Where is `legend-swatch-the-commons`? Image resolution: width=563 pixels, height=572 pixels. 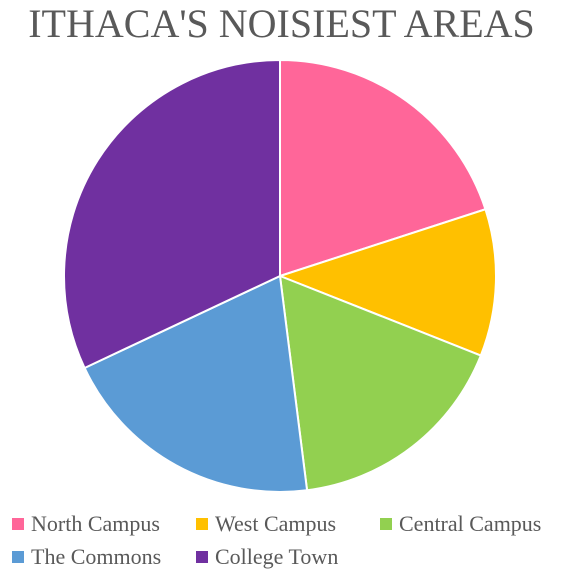 legend-swatch-the-commons is located at coordinates (18, 557).